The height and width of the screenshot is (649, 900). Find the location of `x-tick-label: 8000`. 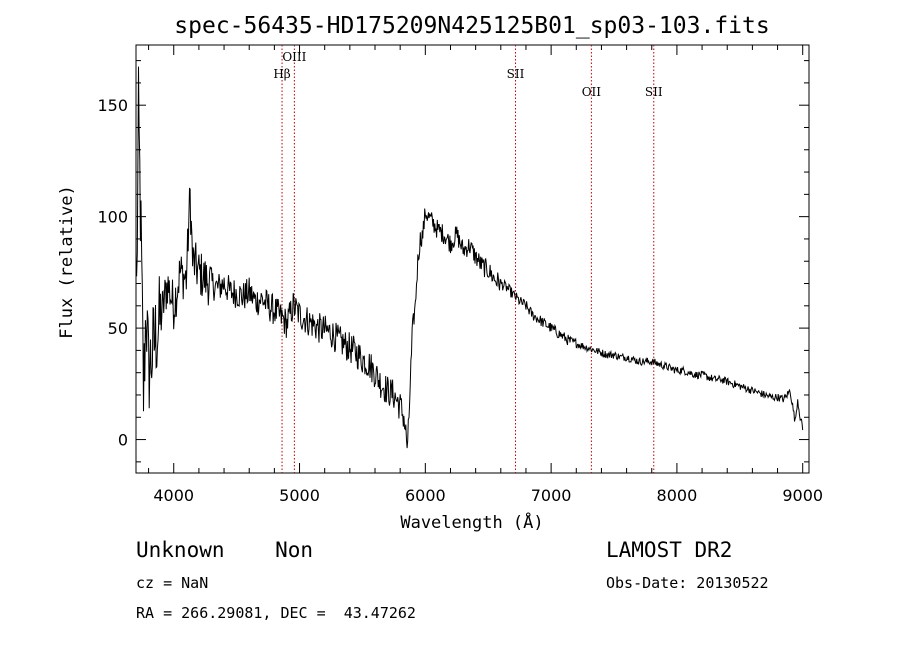

x-tick-label: 8000 is located at coordinates (677, 495).